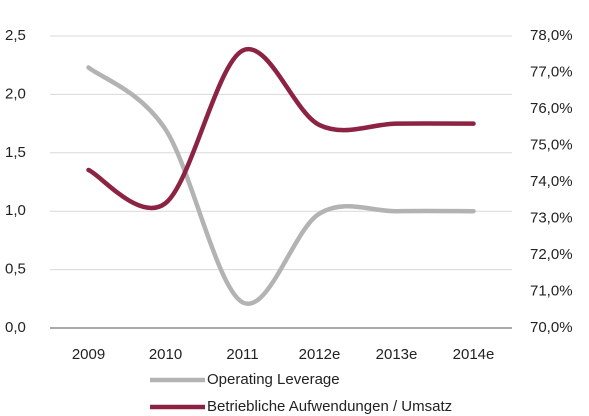 Image resolution: width=589 pixels, height=416 pixels. I want to click on x-tick-label: 2010, so click(165, 354).